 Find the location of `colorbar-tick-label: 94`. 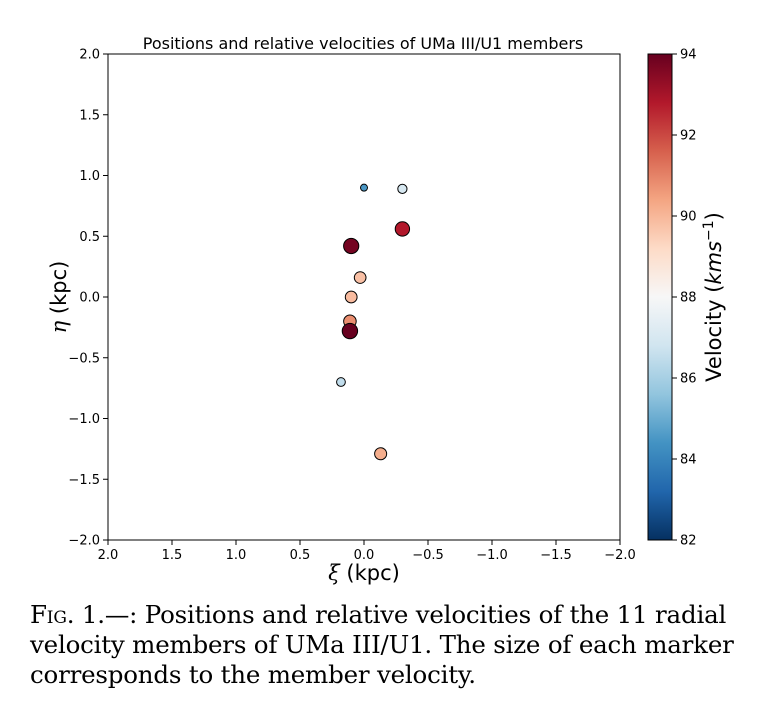

colorbar-tick-label: 94 is located at coordinates (688, 55).